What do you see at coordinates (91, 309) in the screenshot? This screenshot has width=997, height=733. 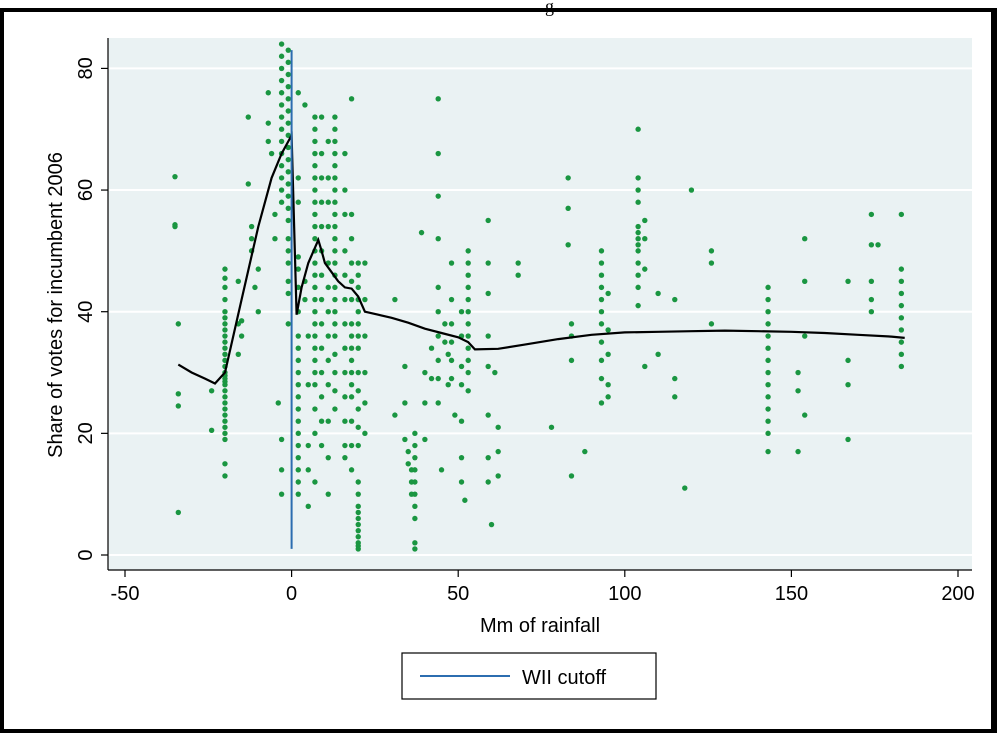 I see `y-axis-ticks: 0 20 40 60 80` at bounding box center [91, 309].